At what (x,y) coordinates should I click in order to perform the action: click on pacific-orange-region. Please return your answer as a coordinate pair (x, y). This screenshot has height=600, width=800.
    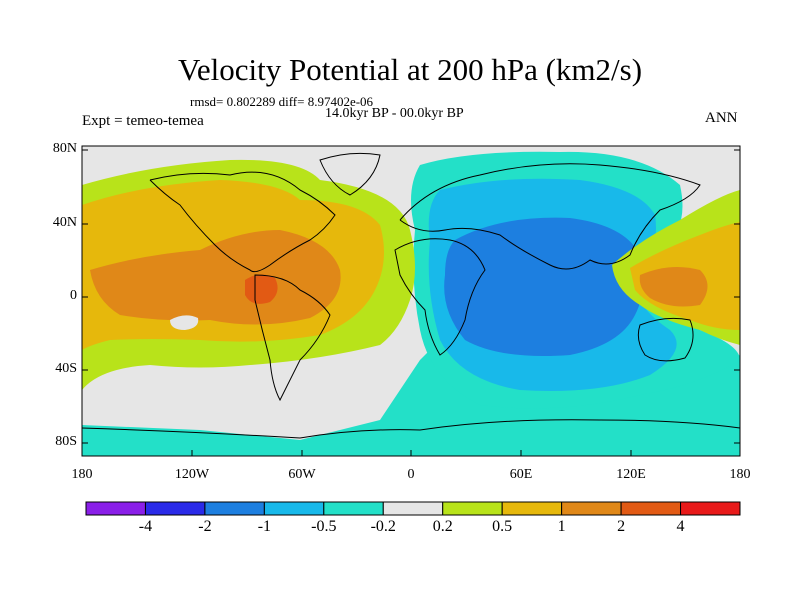
    Looking at the image, I should click on (673, 286).